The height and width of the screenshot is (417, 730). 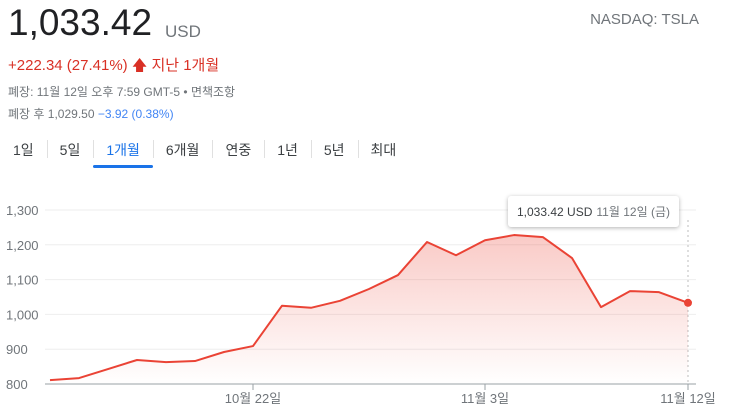 What do you see at coordinates (68, 65) in the screenshot?
I see `change-value: +222.34 (27.41%)` at bounding box center [68, 65].